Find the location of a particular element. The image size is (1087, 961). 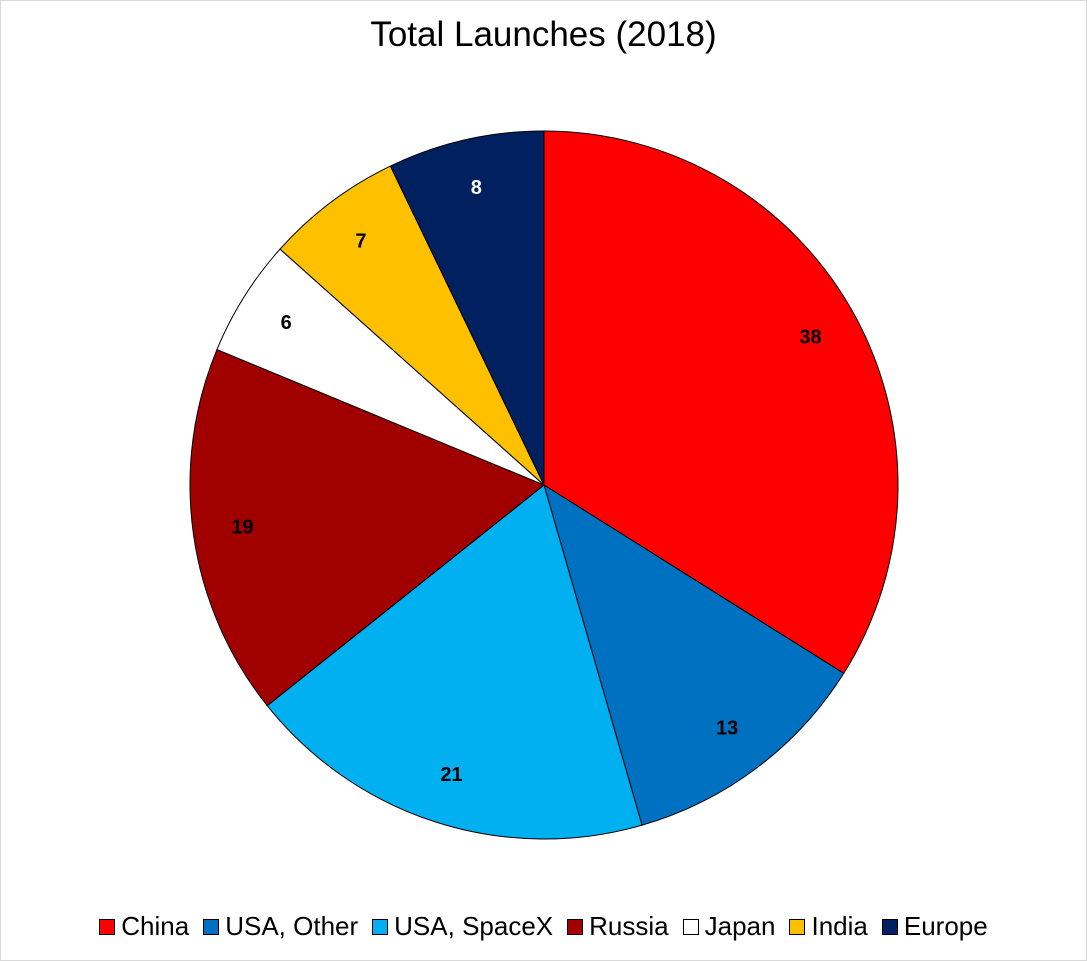

data-label-usa-other: 13 is located at coordinates (727, 728).